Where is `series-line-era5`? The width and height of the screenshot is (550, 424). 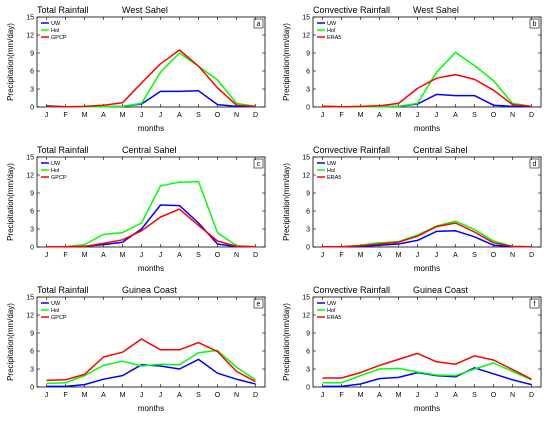
series-line-era5 is located at coordinates (427, 90).